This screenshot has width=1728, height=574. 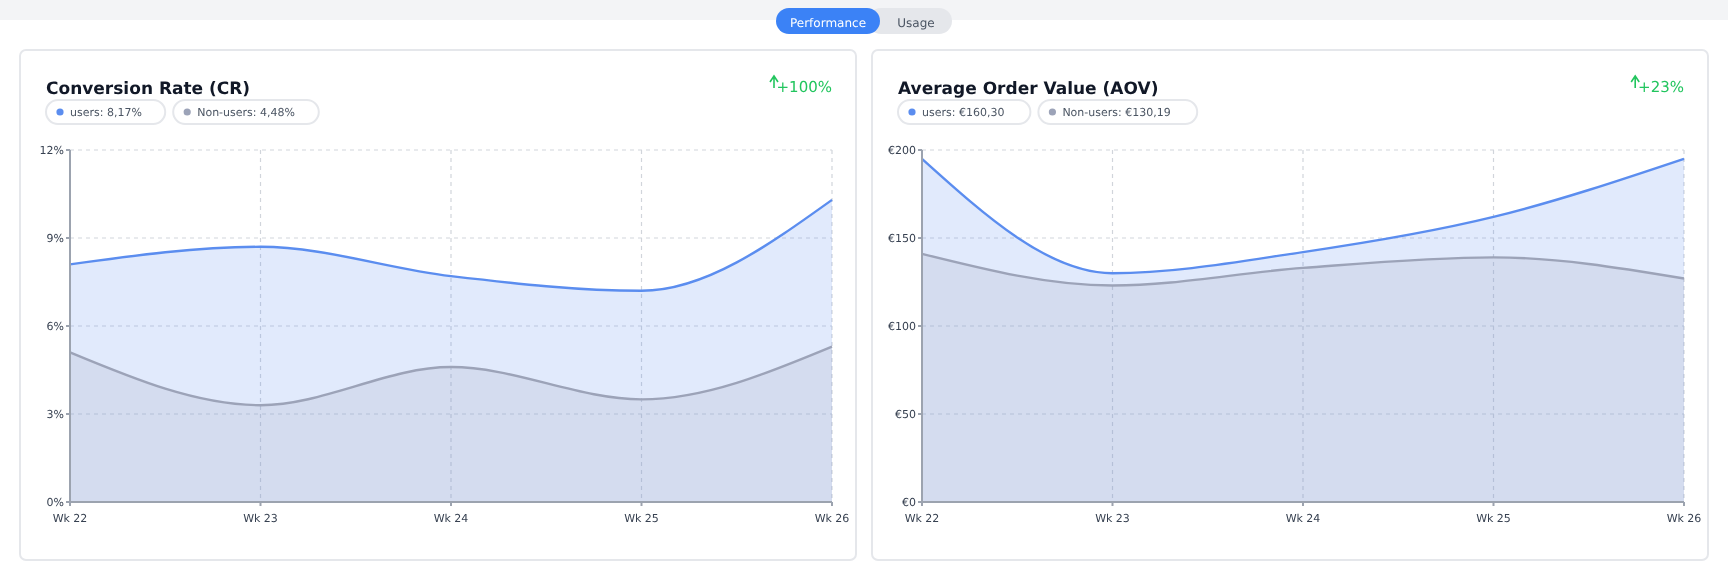 What do you see at coordinates (148, 90) in the screenshot?
I see `chart-title: Conversion Rate (CR)` at bounding box center [148, 90].